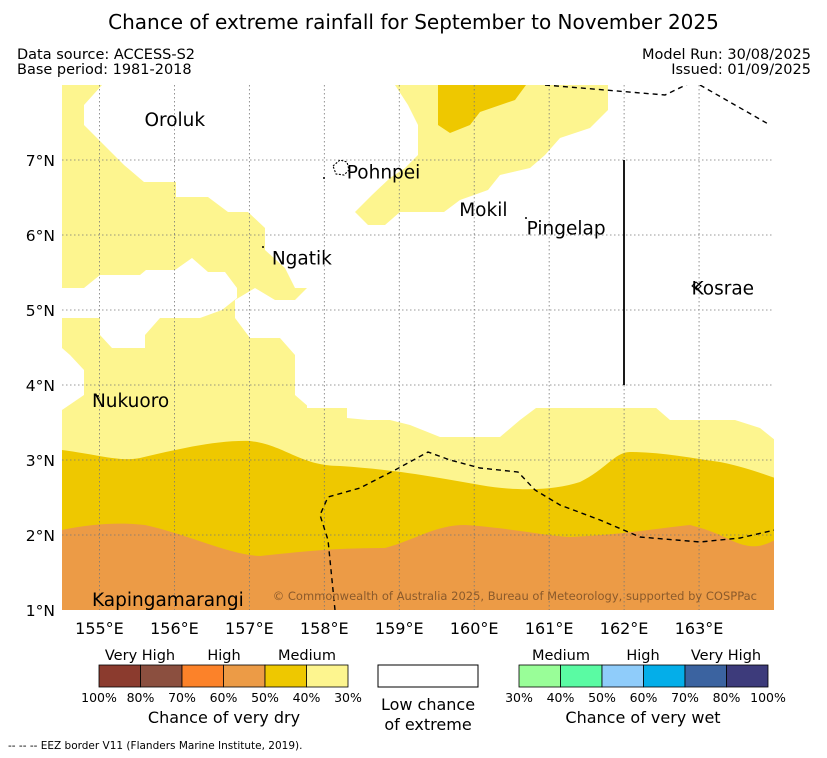 The height and width of the screenshot is (758, 827). What do you see at coordinates (130, 401) in the screenshot?
I see `island-label-nukuoro: Nukuoro` at bounding box center [130, 401].